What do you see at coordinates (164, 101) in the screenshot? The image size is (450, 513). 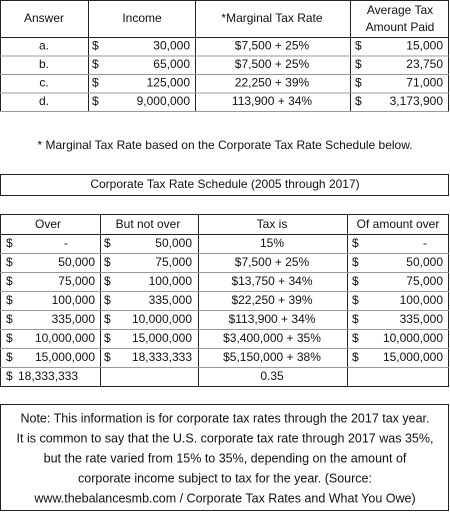 I see `income-cell: 9,000,000` at bounding box center [164, 101].